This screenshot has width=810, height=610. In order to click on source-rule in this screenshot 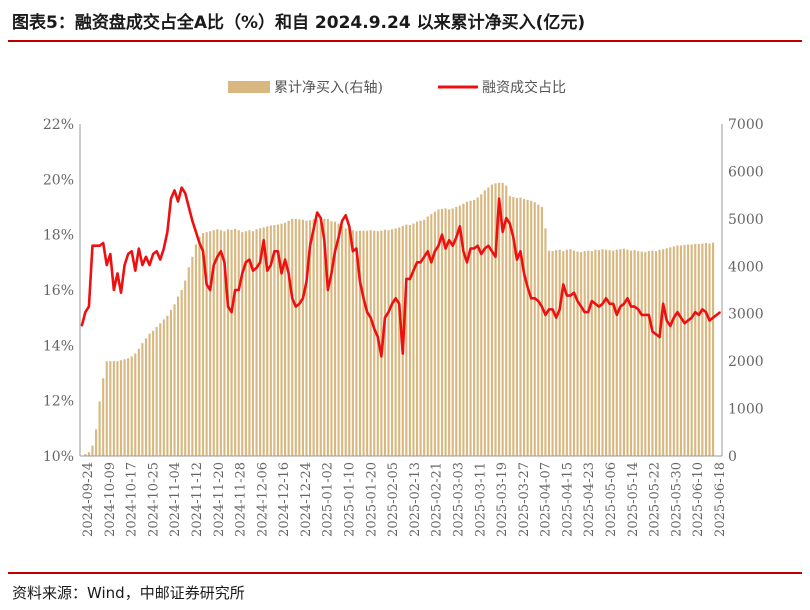, I will do `click(405, 573)`.